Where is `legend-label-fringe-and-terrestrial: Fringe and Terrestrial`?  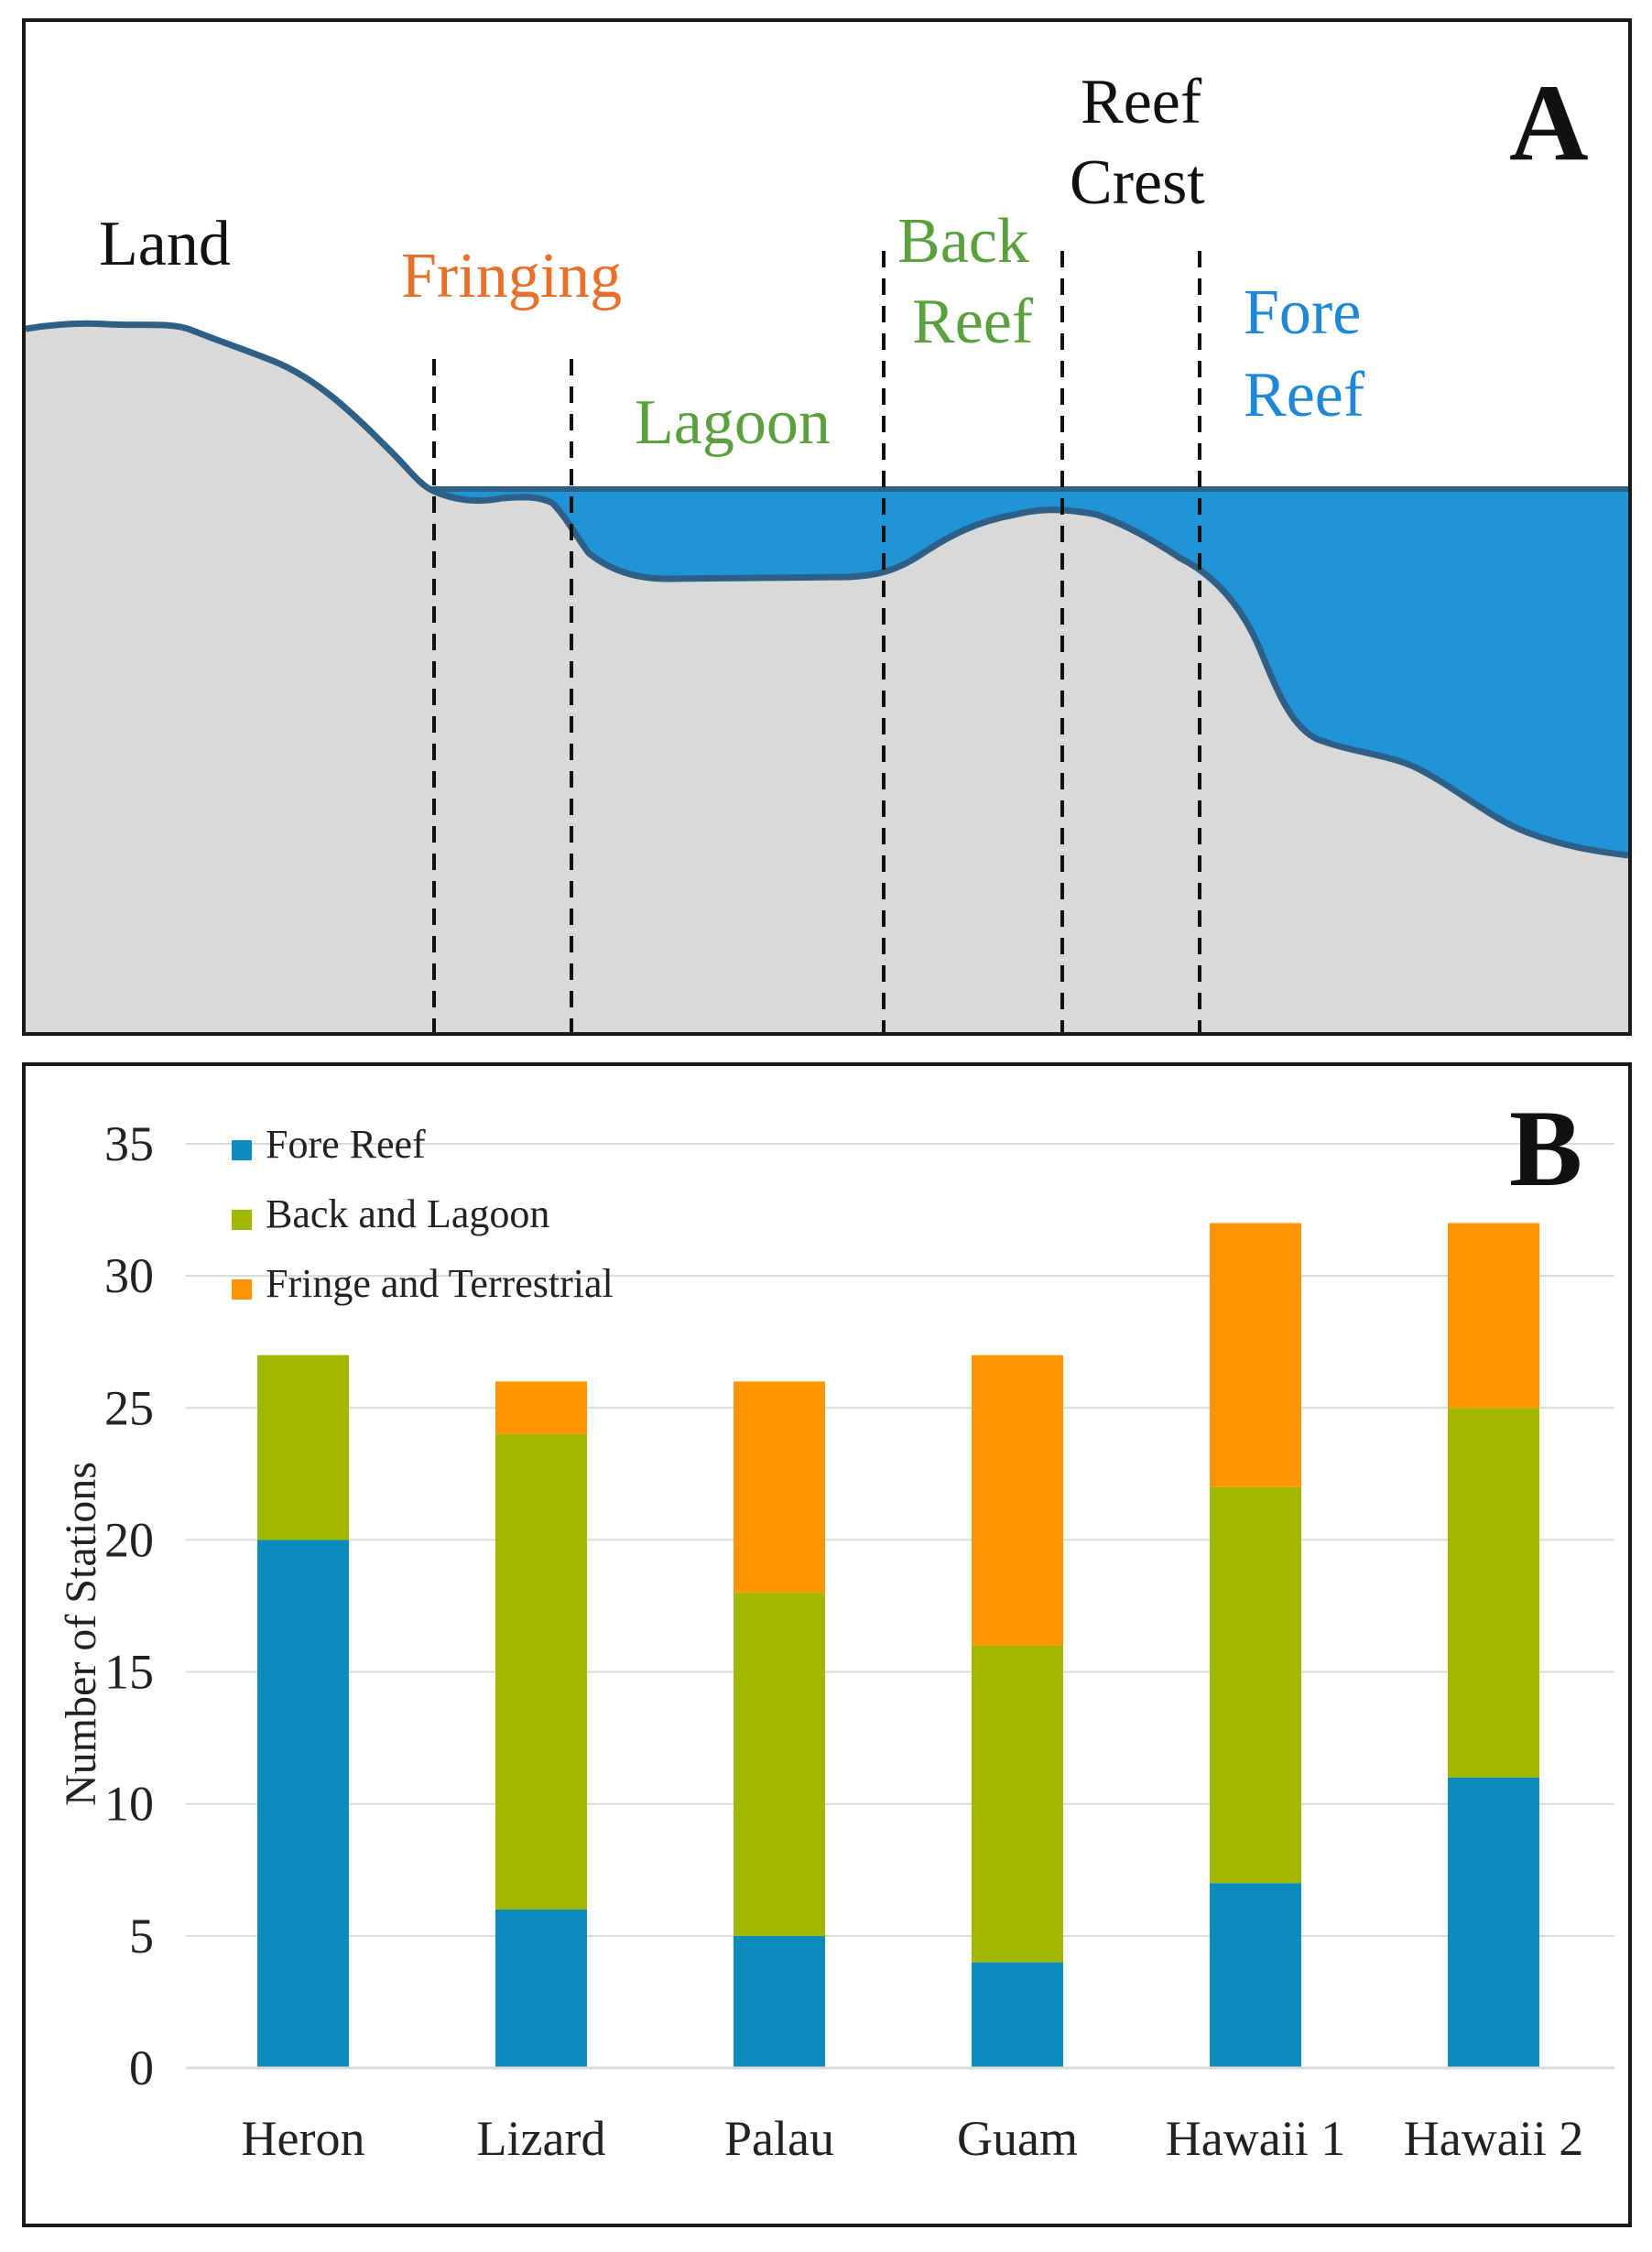
legend-label-fringe-and-terrestrial: Fringe and Terrestrial is located at coordinates (440, 1283).